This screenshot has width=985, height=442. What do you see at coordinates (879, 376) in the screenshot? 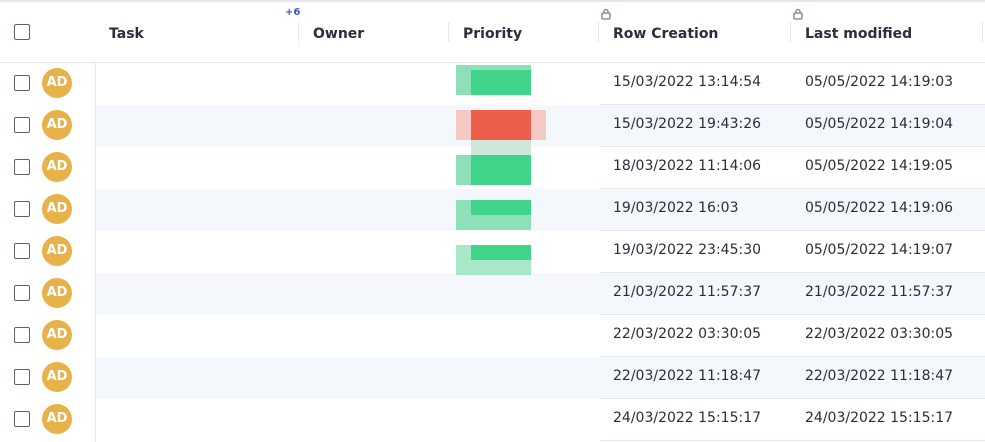
I see `last-modified: 22/03/2022 11:18:47` at bounding box center [879, 376].